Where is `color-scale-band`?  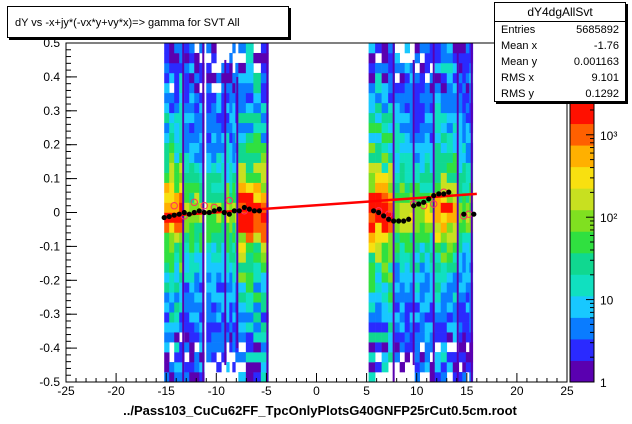 color-scale-band is located at coordinates (582, 328).